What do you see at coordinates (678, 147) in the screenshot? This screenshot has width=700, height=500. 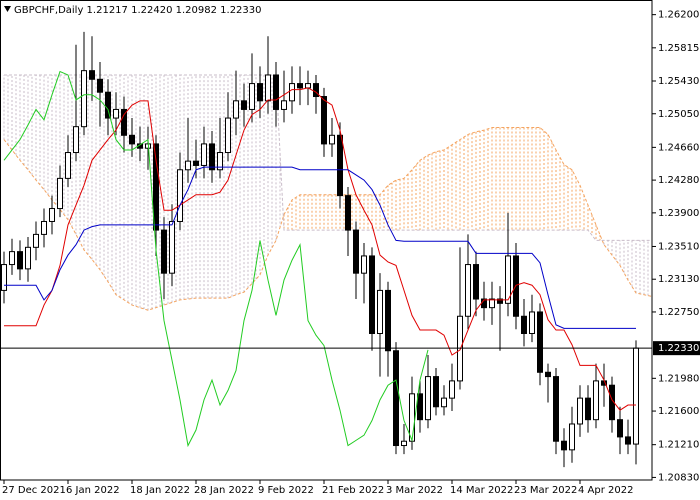 I see `y-tick-label: 1.24660` at bounding box center [678, 147].